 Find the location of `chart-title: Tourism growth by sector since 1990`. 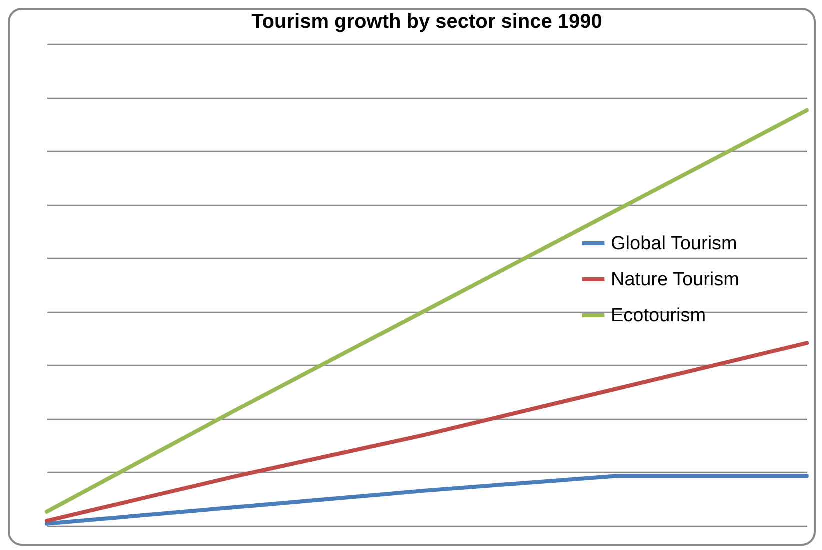

chart-title: Tourism growth by sector since 1990 is located at coordinates (427, 22).